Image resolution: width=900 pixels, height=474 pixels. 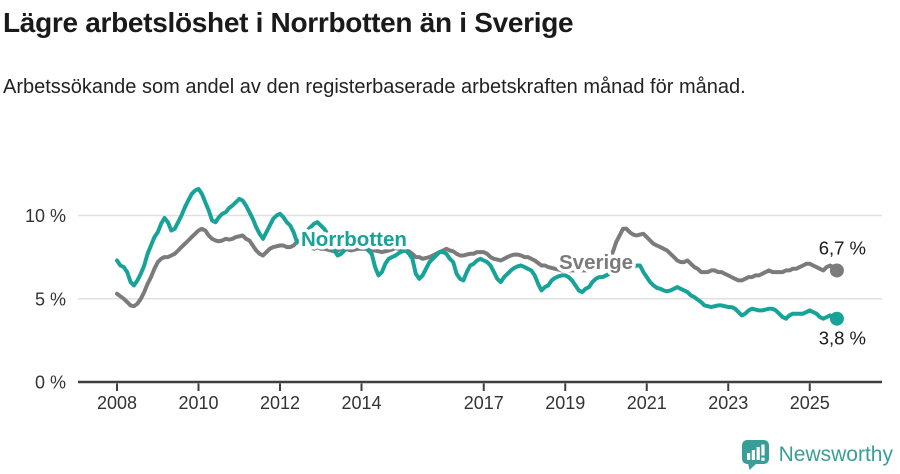 What do you see at coordinates (565, 403) in the screenshot?
I see `x-tick-label: 2019` at bounding box center [565, 403].